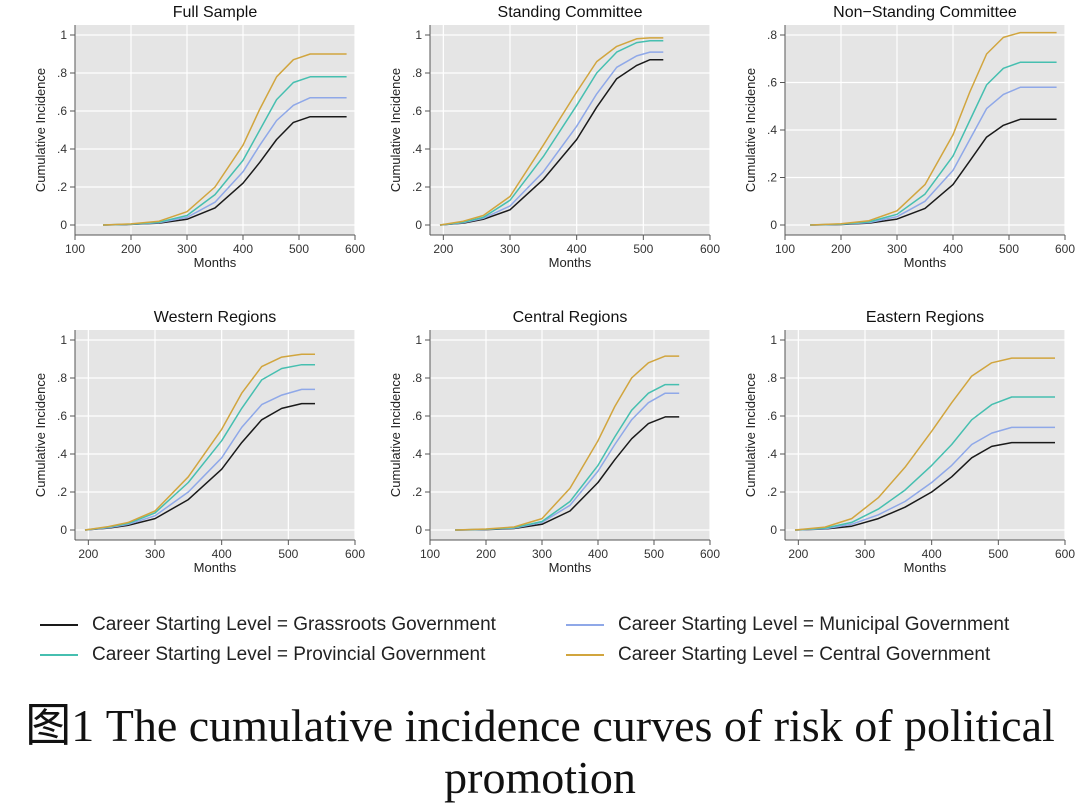 The height and width of the screenshot is (810, 1080). I want to click on chart-title: Full Sample, so click(215, 12).